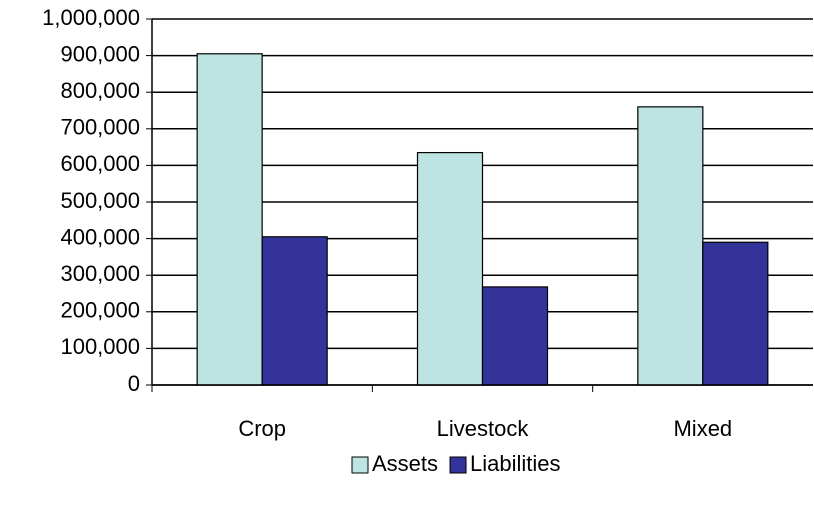 The image size is (814, 507). I want to click on y-tick-label: 400,000, so click(100, 236).